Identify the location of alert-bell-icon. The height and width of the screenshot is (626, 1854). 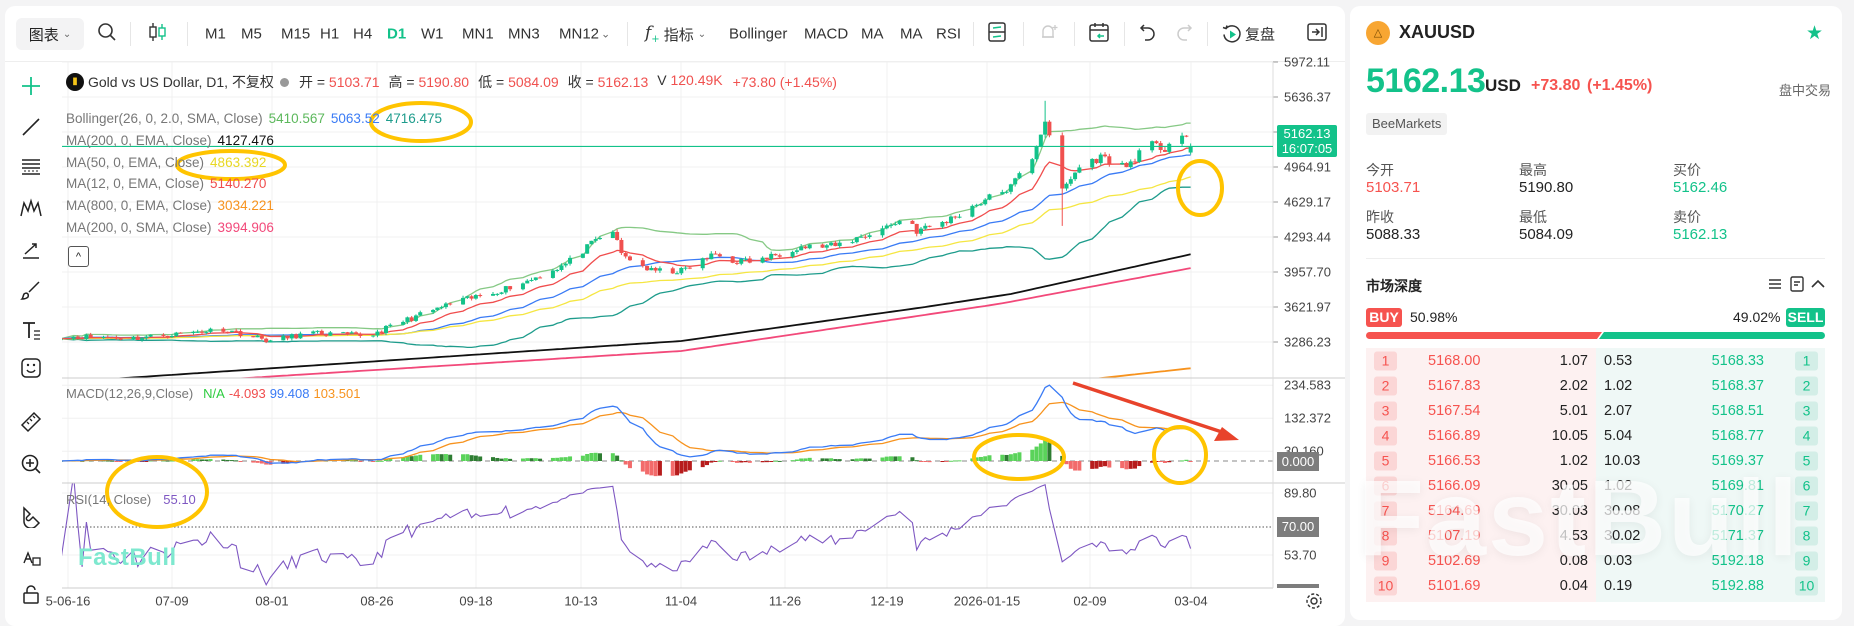
(1049, 34).